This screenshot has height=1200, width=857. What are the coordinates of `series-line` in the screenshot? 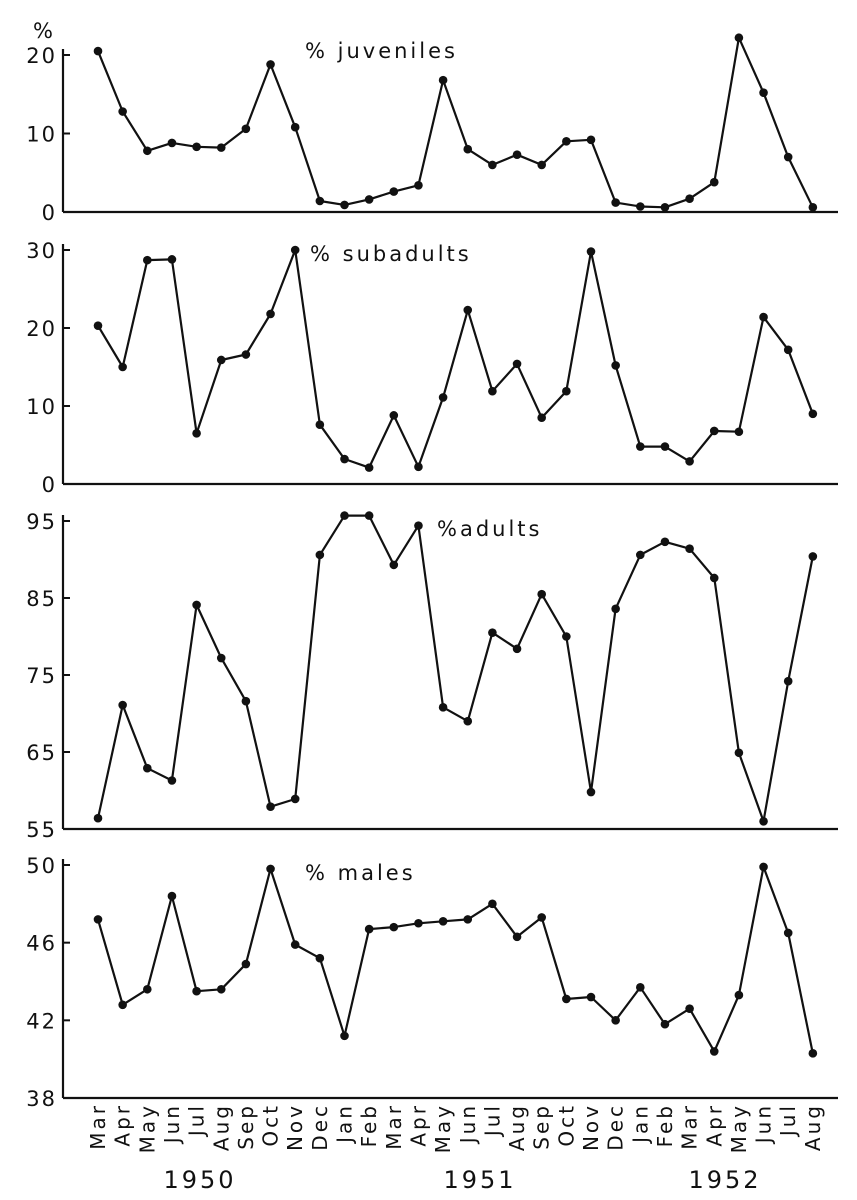 It's located at (455, 122).